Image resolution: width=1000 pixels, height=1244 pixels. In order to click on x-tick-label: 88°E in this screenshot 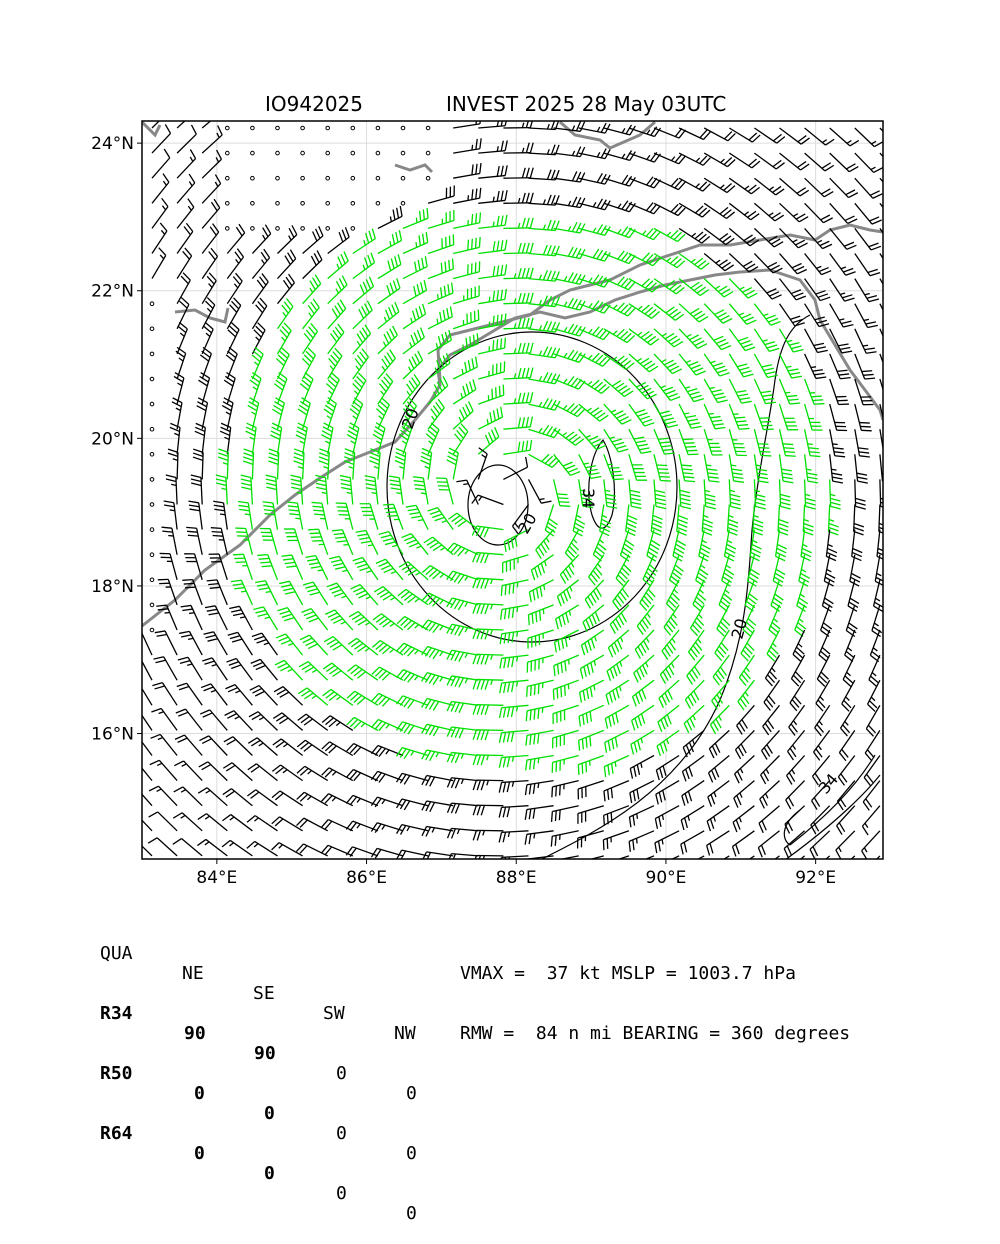, I will do `click(516, 878)`.